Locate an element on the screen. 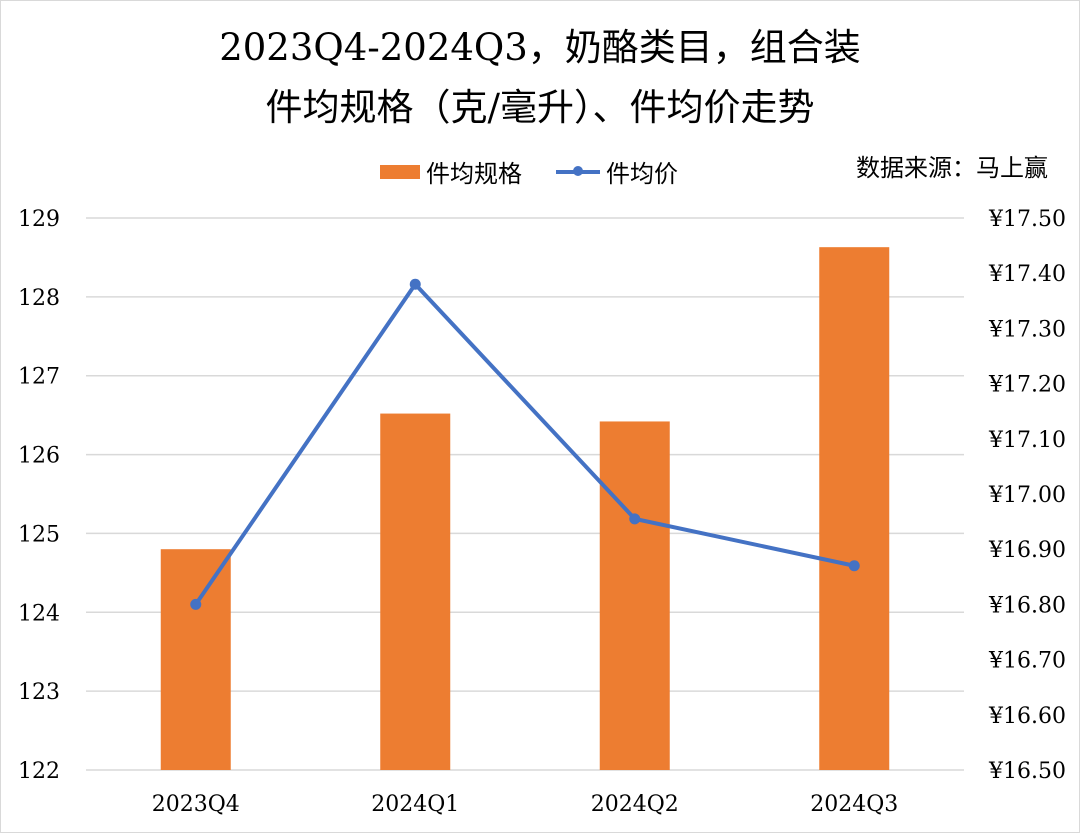 Image resolution: width=1080 pixels, height=833 pixels. y-left-tick-label: 123 is located at coordinates (39, 692).